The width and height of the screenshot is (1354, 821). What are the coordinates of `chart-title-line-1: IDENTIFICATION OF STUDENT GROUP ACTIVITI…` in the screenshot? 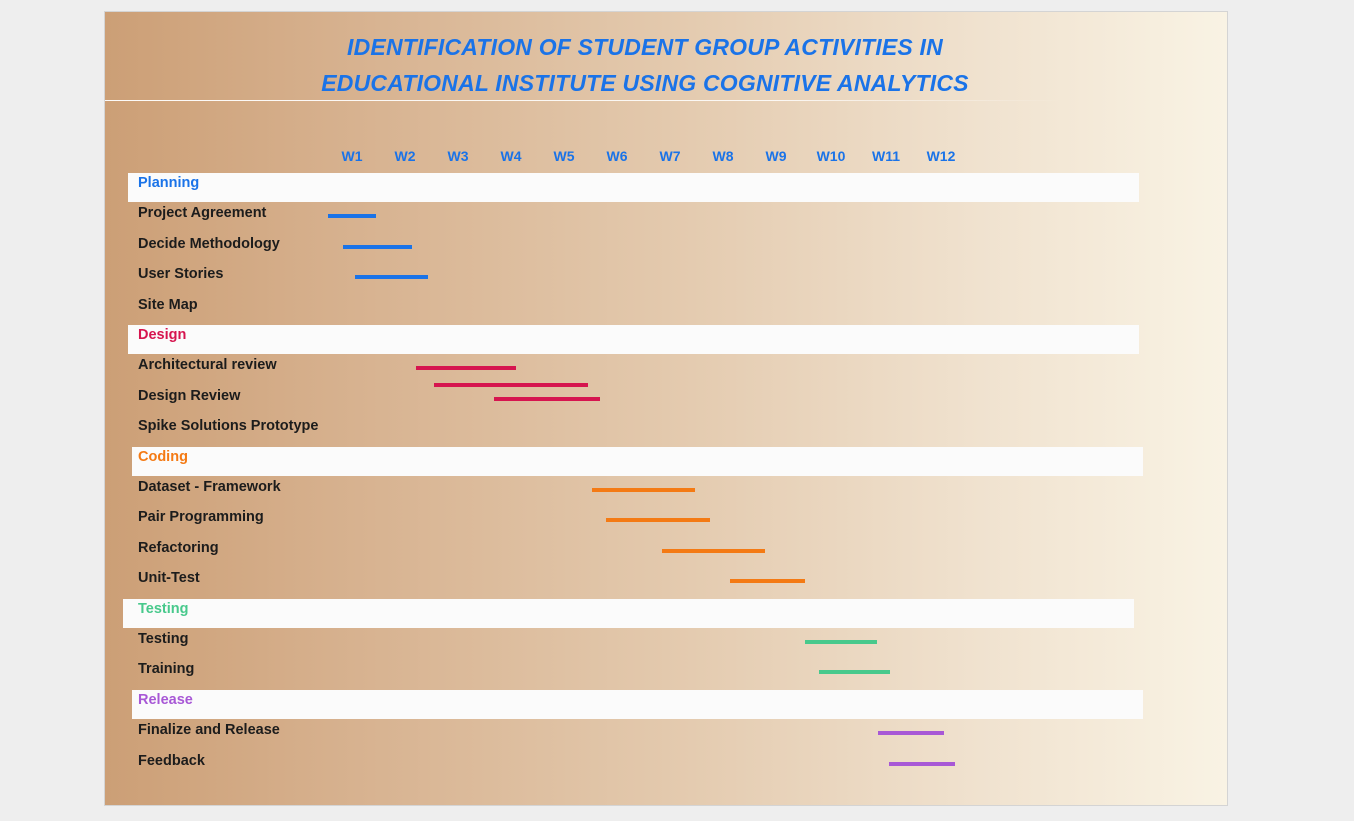 It's located at (645, 47).